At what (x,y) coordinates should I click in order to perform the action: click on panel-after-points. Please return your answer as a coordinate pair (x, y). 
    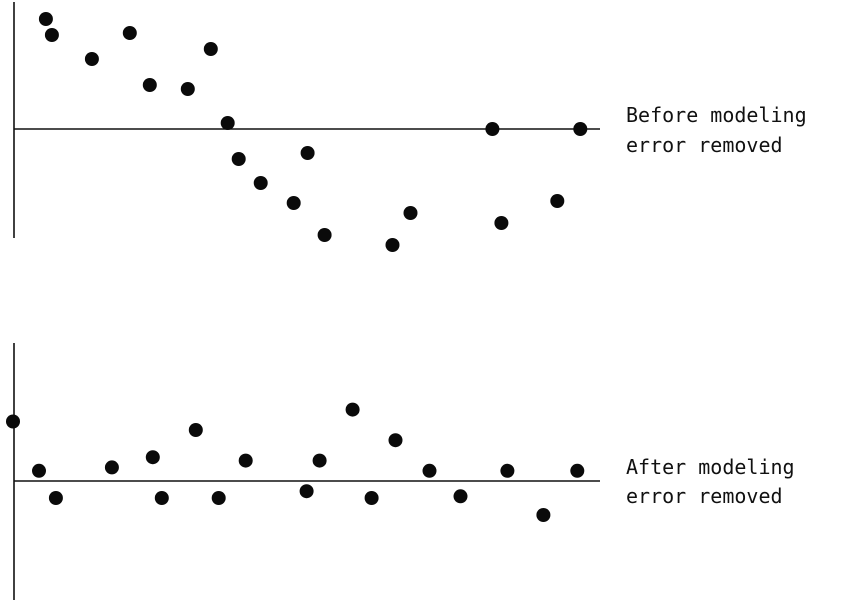
    Looking at the image, I should click on (295, 462).